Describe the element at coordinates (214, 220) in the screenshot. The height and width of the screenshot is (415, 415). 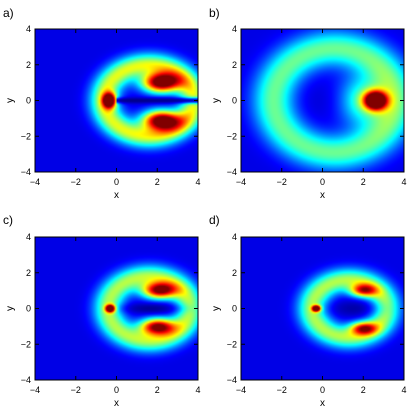
I see `panel-label: d)` at that location.